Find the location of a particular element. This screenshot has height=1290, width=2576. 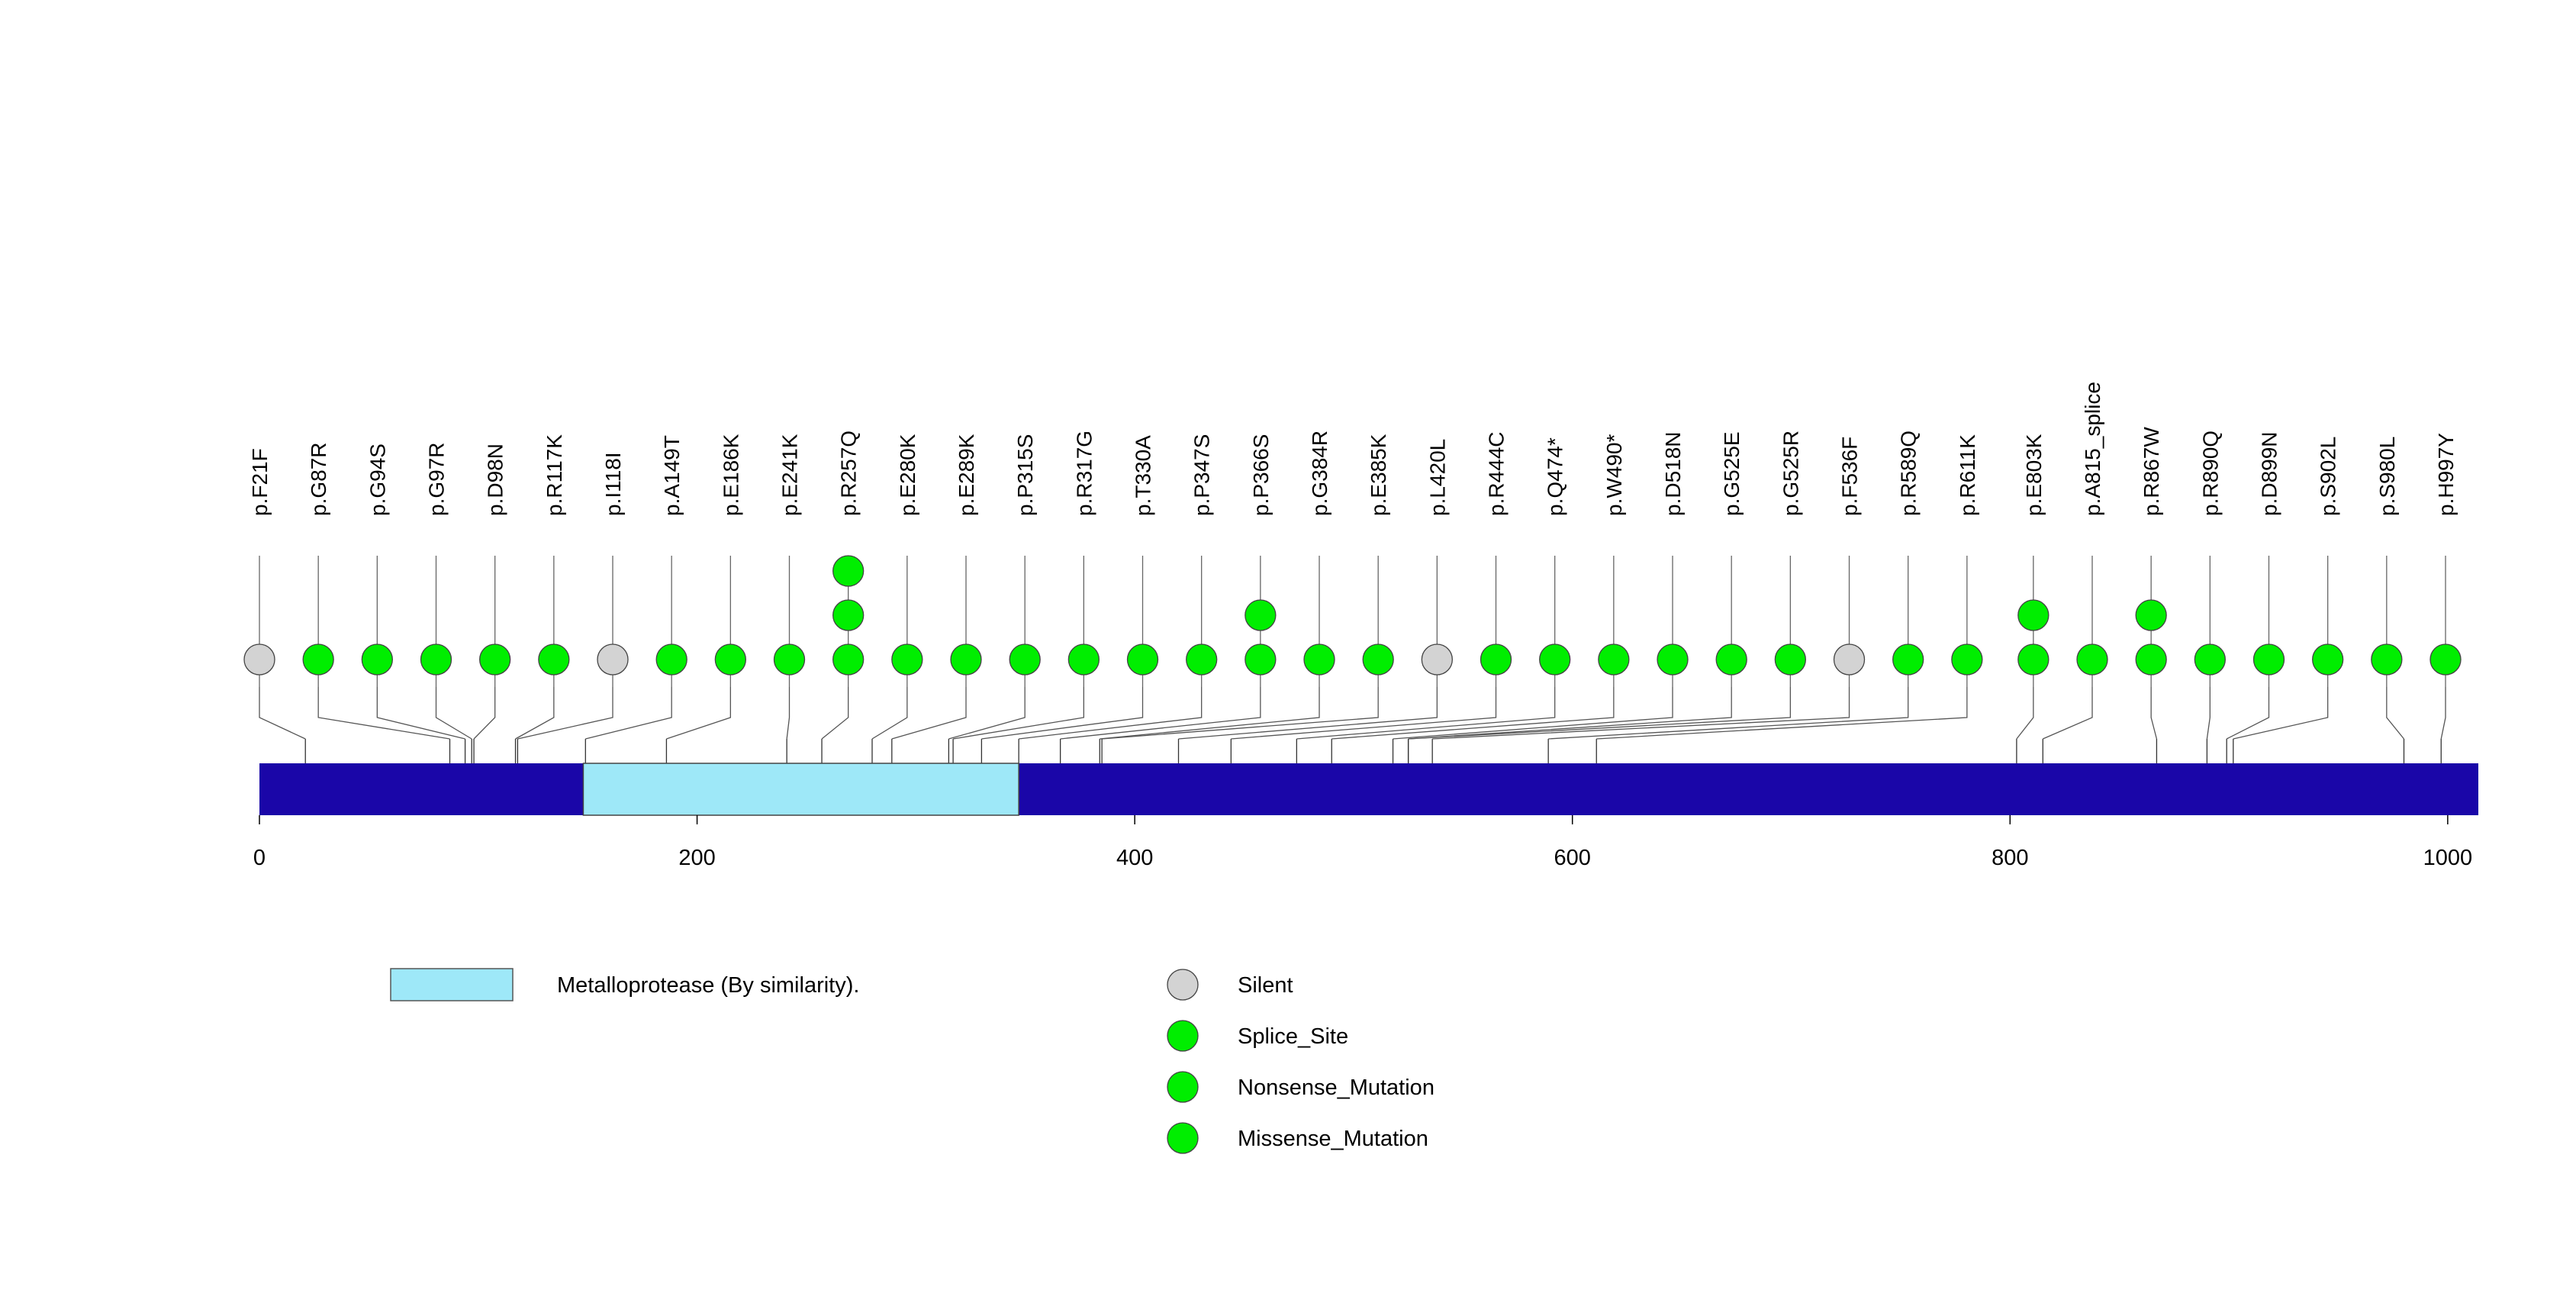

mutation-label: p.P315S is located at coordinates (1025, 475).